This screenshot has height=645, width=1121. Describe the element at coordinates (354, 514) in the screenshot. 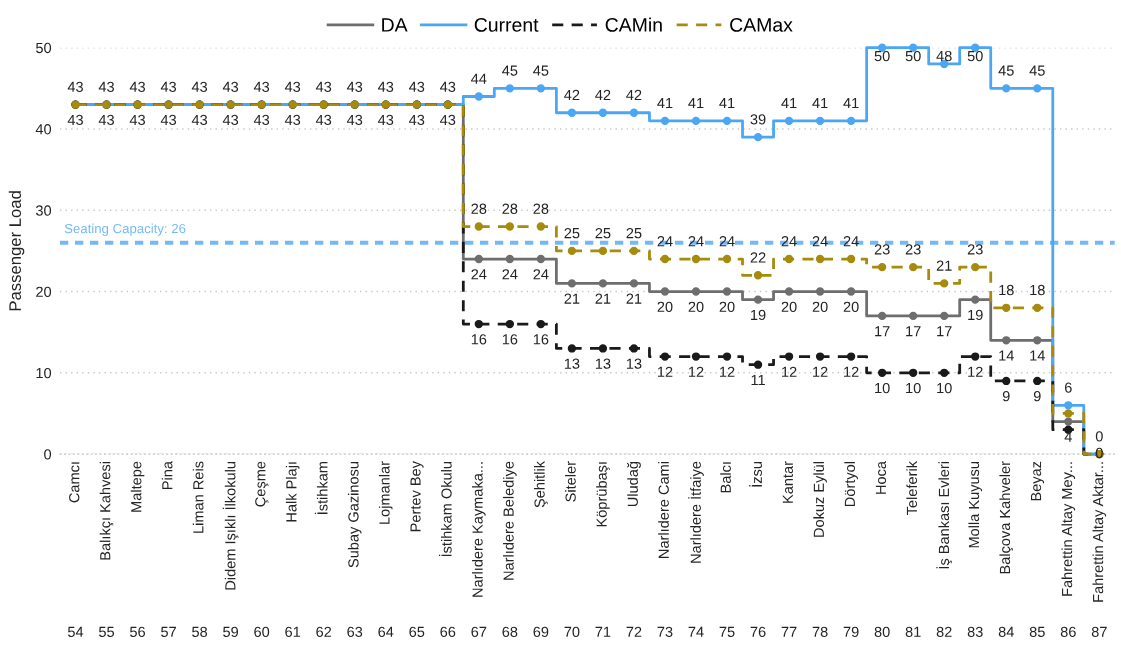

I see `x-tick-label: Subay Gazinosu` at that location.